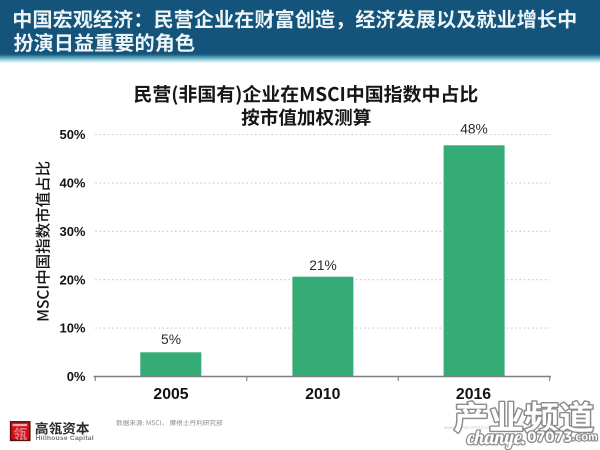 The image size is (600, 450). Describe the element at coordinates (76, 376) in the screenshot. I see `svg-text: 0%` at that location.